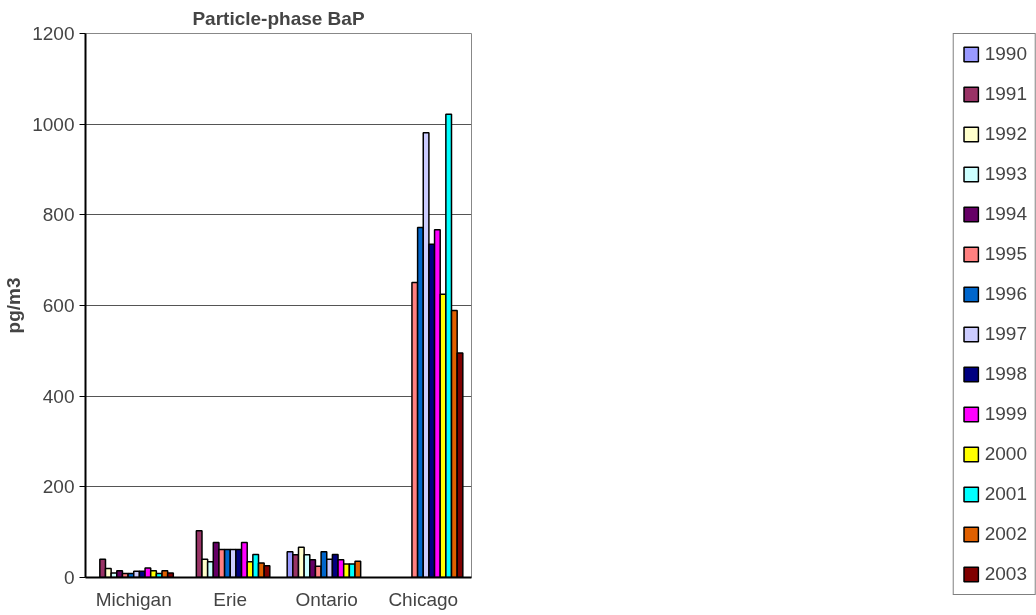 This screenshot has width=1036, height=615. I want to click on legend-label: 1999, so click(1005, 414).